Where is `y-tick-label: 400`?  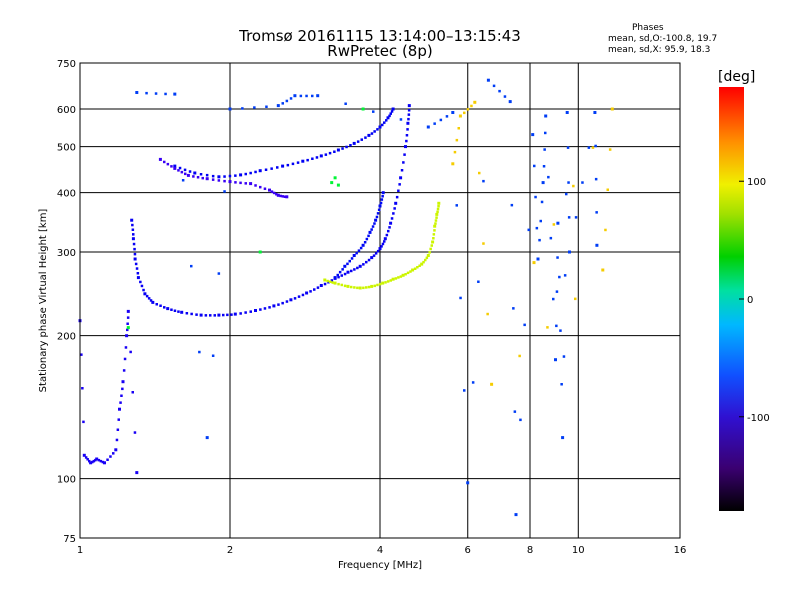 y-tick-label: 400 is located at coordinates (66, 194).